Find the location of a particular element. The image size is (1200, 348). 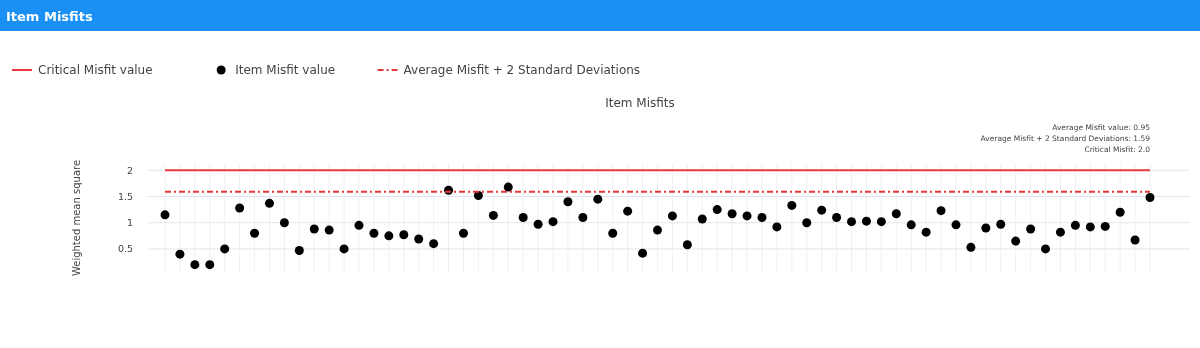

y-tick-label: 0.5 is located at coordinates (125, 249).